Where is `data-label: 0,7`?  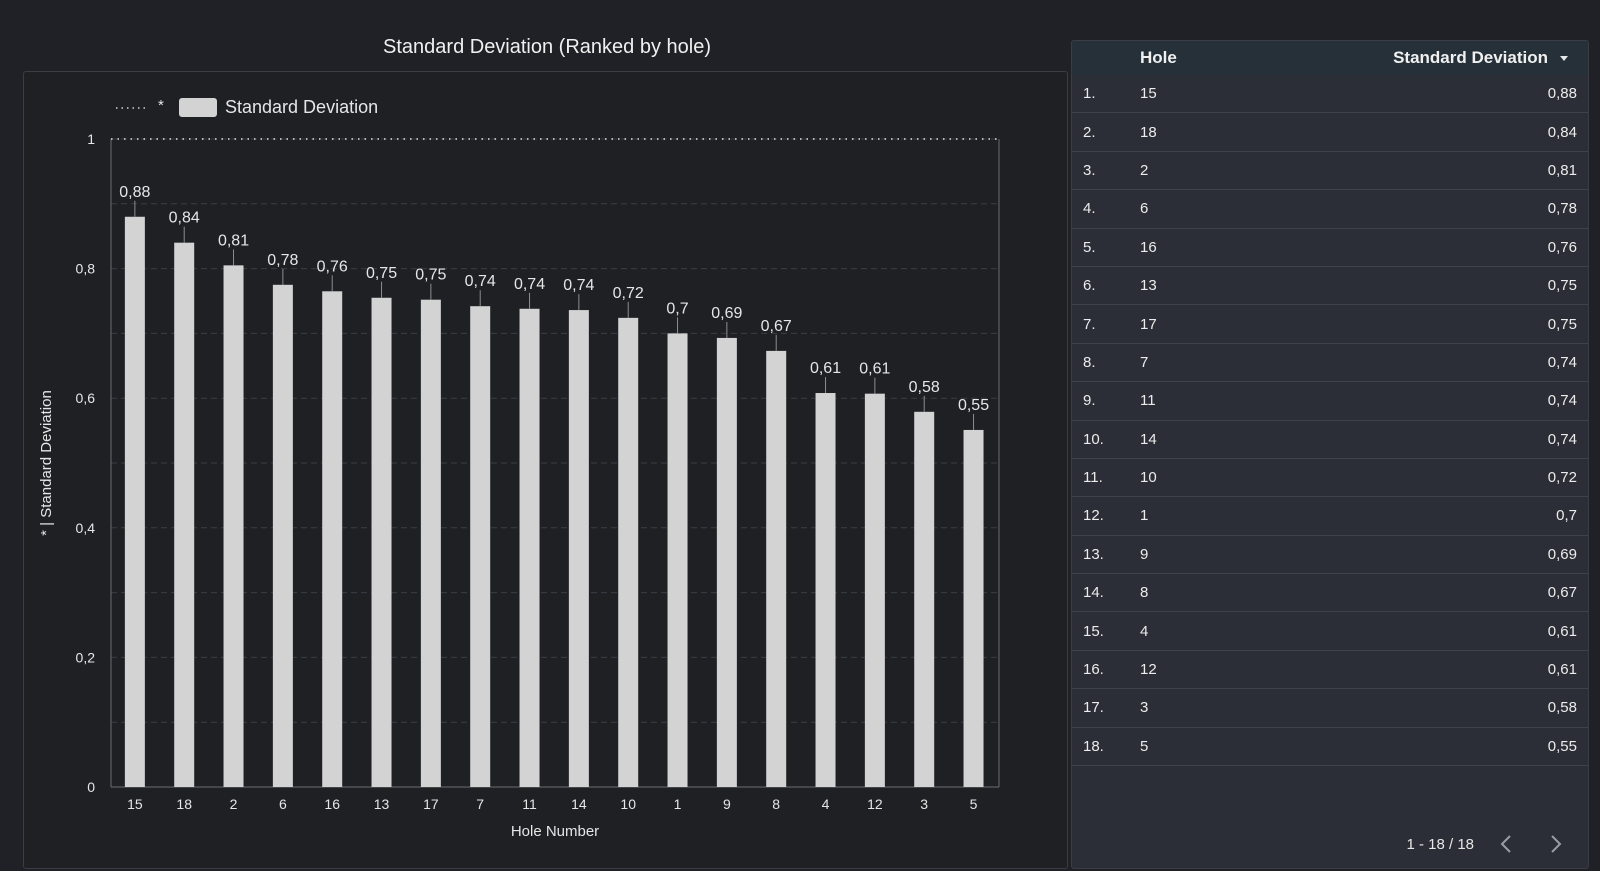 data-label: 0,7 is located at coordinates (677, 308).